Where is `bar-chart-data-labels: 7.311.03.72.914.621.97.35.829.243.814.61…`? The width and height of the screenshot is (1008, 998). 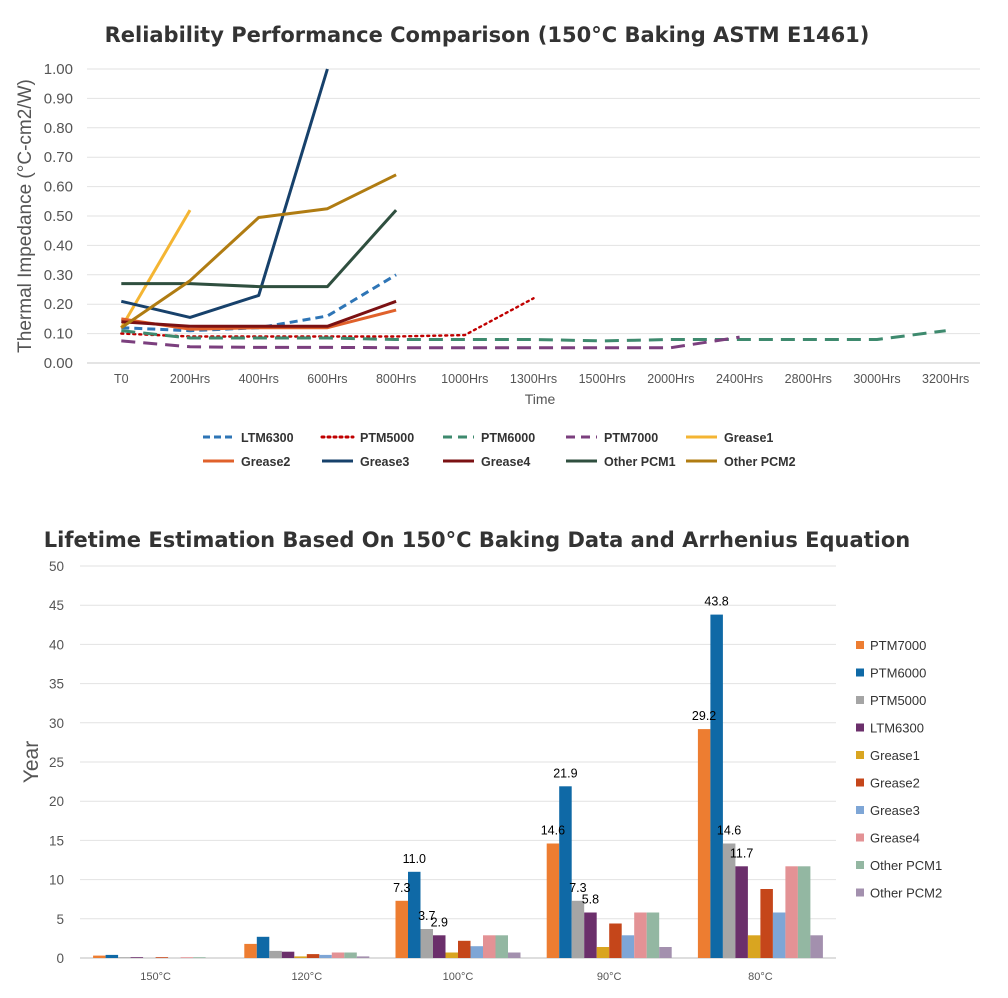 bar-chart-data-labels: 7.311.03.72.914.621.97.35.829.243.814.61… is located at coordinates (573, 762).